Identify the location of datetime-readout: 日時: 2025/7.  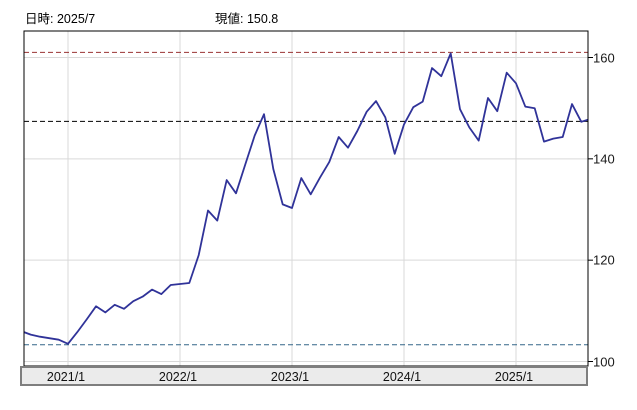
(60, 17).